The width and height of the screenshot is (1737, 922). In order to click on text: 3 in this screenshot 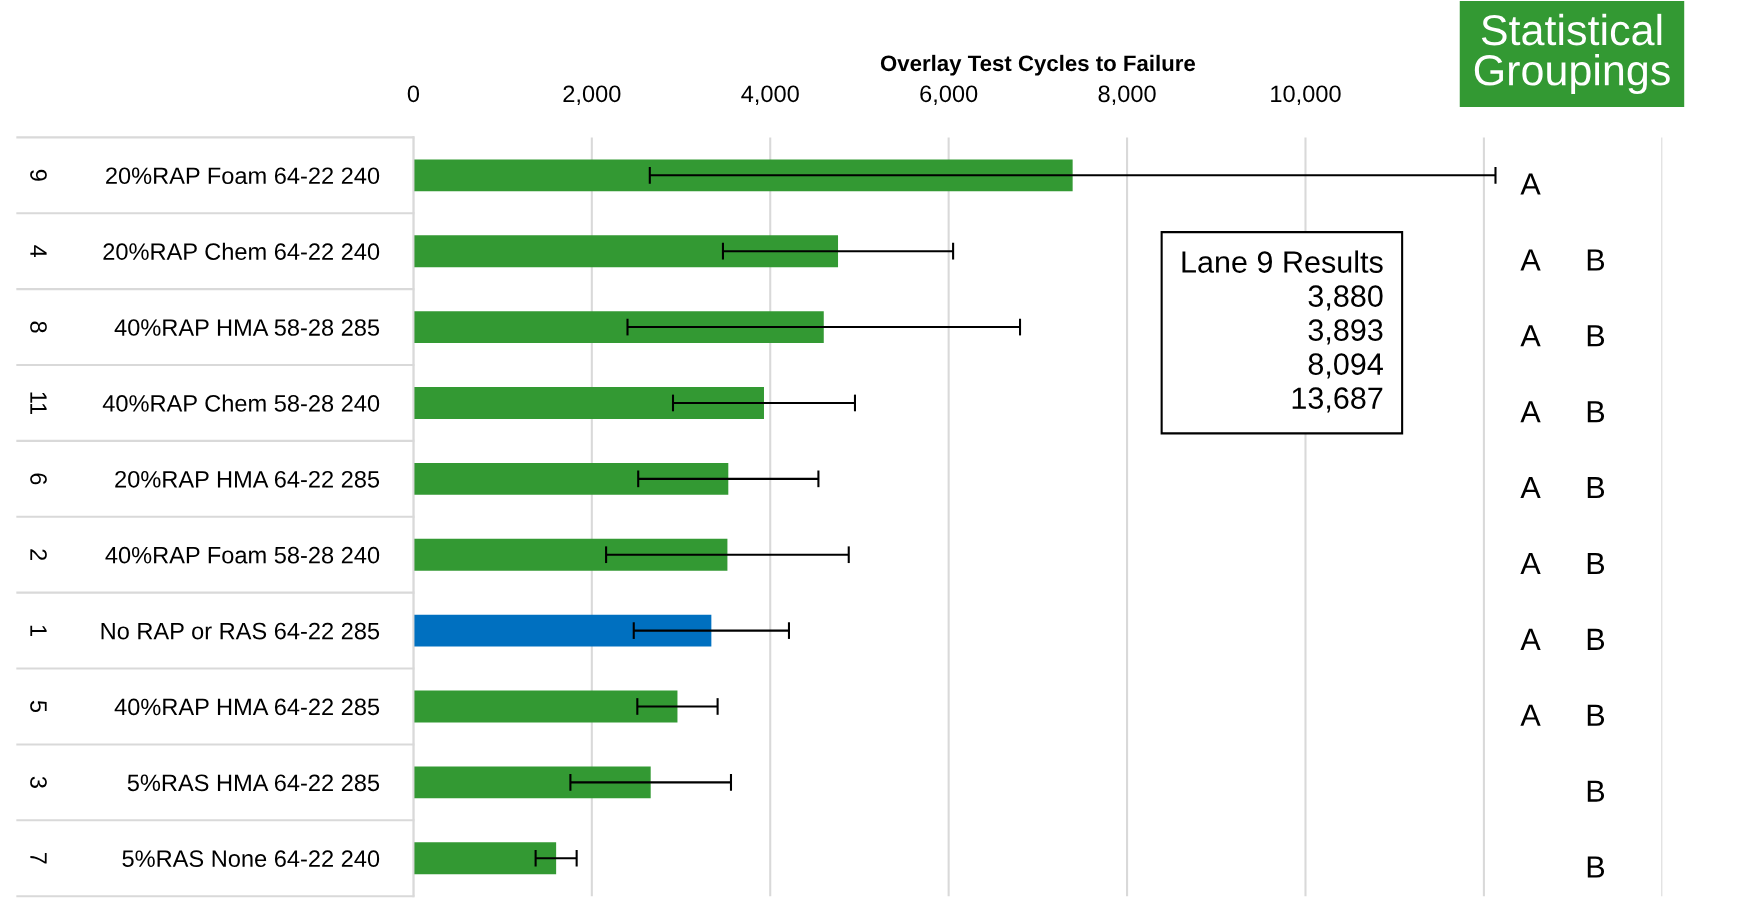, I will do `click(38, 782)`.